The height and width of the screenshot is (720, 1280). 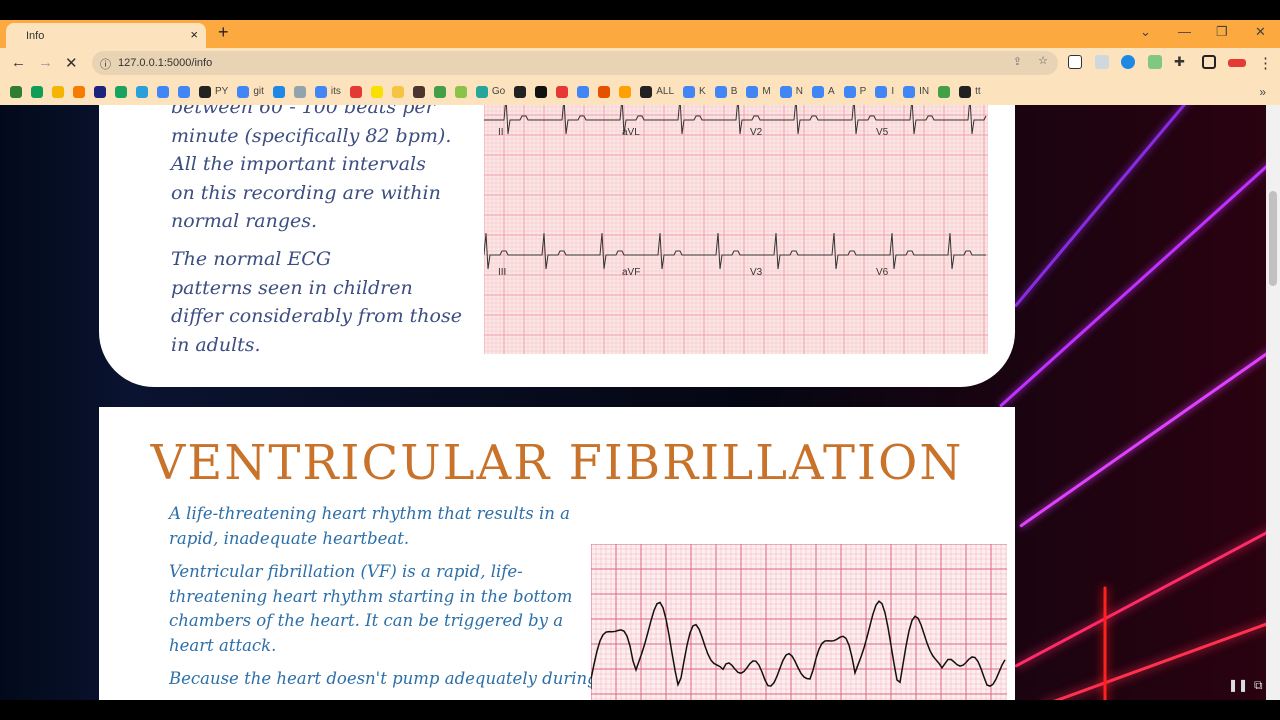 What do you see at coordinates (575, 63) in the screenshot?
I see `address-bar: ⓘ 127.0.0.1:5000/info ⇪ ☆` at bounding box center [575, 63].